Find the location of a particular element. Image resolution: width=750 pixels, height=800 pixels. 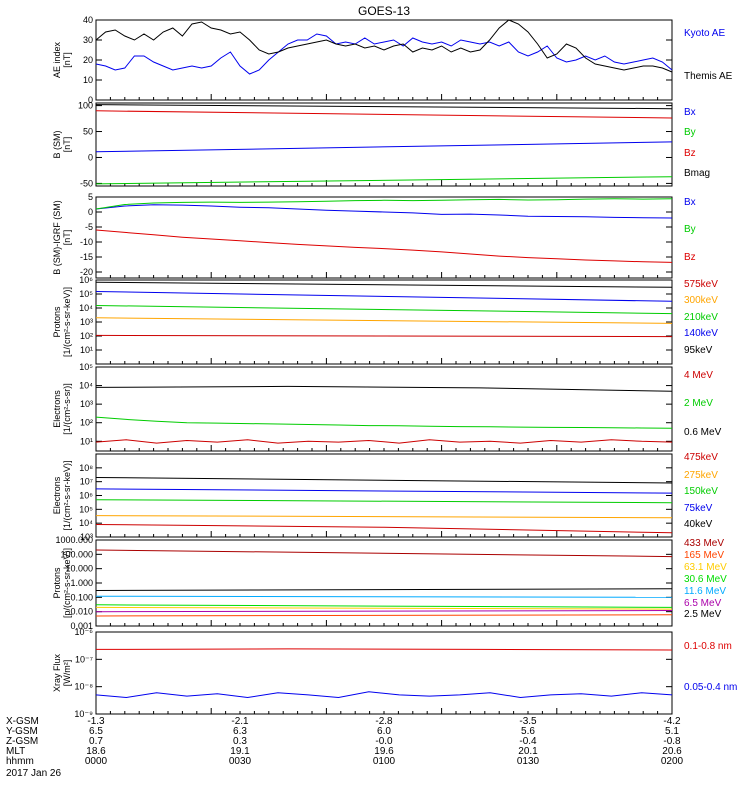

x-axis-value: 5.1 is located at coordinates (672, 731).